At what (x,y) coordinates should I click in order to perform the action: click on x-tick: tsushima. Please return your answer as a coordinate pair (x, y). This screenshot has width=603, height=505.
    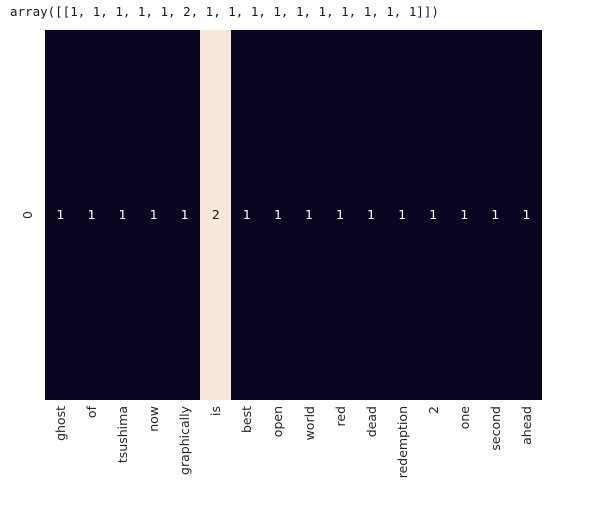
    Looking at the image, I should click on (122, 453).